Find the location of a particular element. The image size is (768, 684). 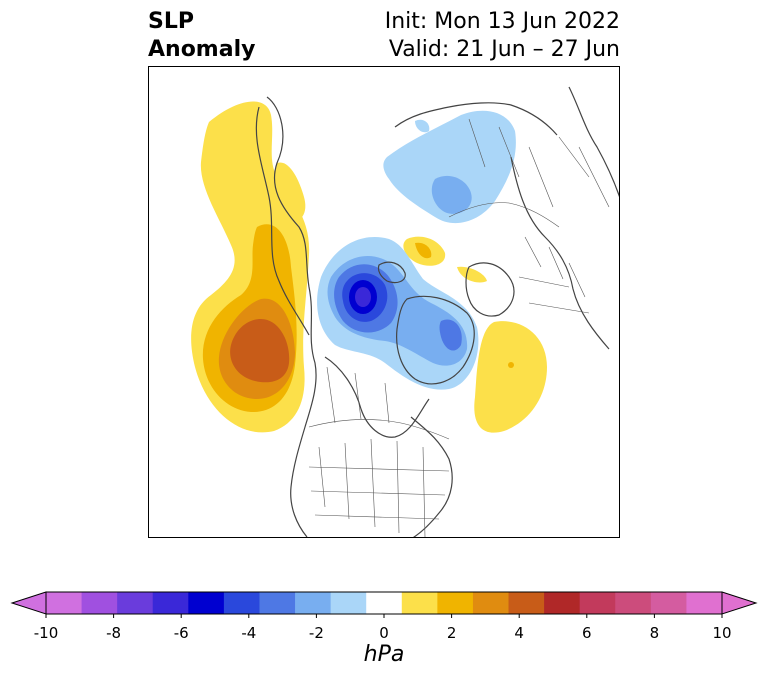

colorbar-tick-label: -8 is located at coordinates (114, 633).